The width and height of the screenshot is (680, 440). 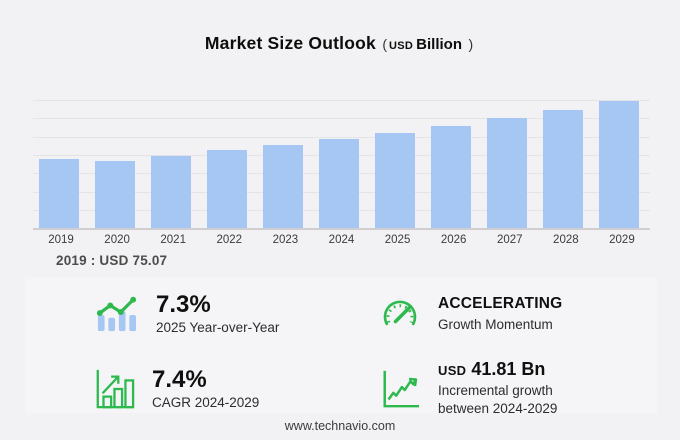 I want to click on stat-card-momentum: ACCELERATING Growth Momentum, so click(x=499, y=314).